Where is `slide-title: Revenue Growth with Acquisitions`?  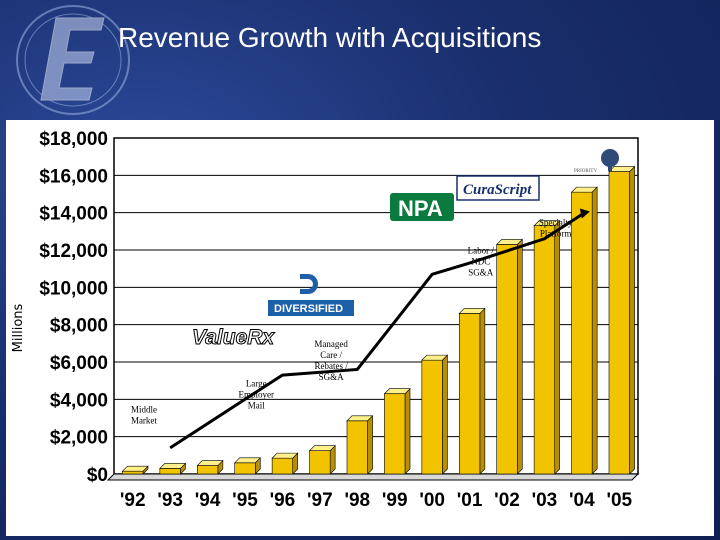 slide-title: Revenue Growth with Acquisitions is located at coordinates (330, 37).